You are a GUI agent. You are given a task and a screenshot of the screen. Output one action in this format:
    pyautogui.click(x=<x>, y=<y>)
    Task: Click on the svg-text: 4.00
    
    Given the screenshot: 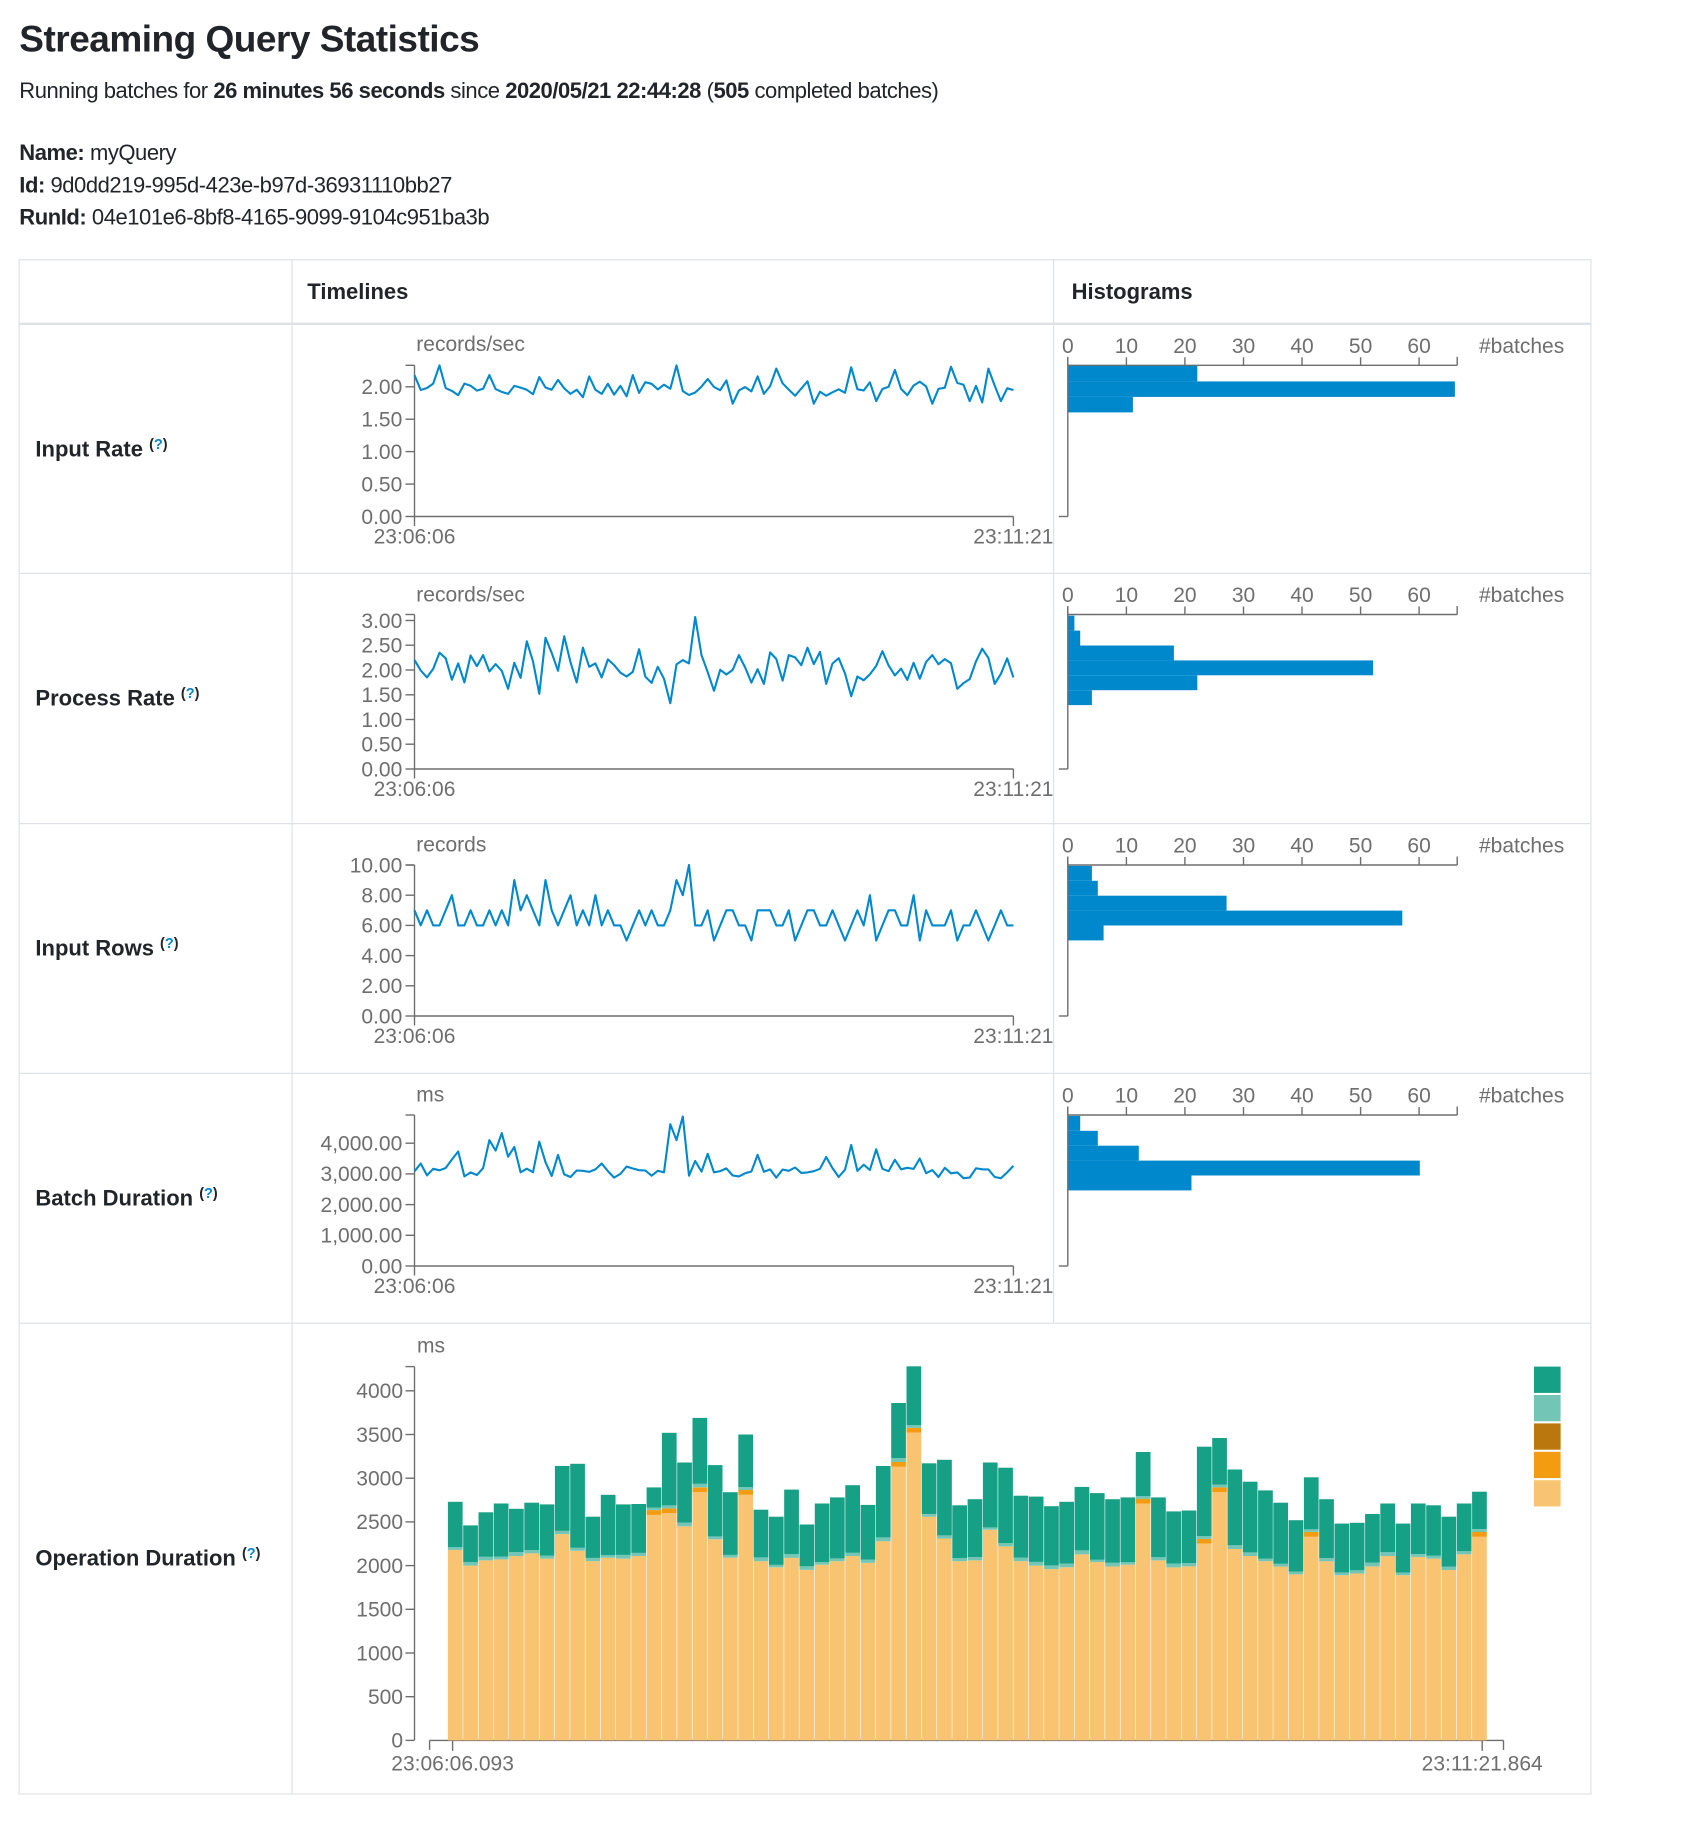 What is the action you would take?
    pyautogui.click(x=381, y=956)
    